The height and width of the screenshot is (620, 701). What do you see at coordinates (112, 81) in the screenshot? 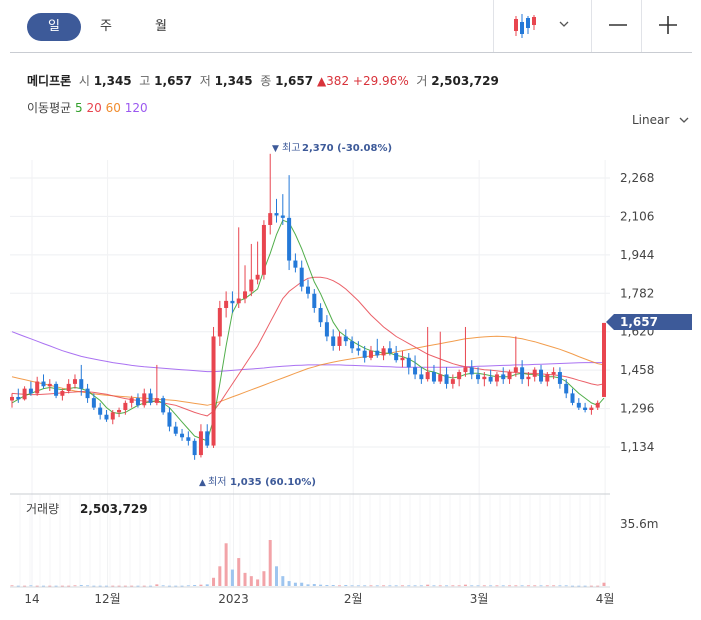
I see `open-value: 1,345` at bounding box center [112, 81].